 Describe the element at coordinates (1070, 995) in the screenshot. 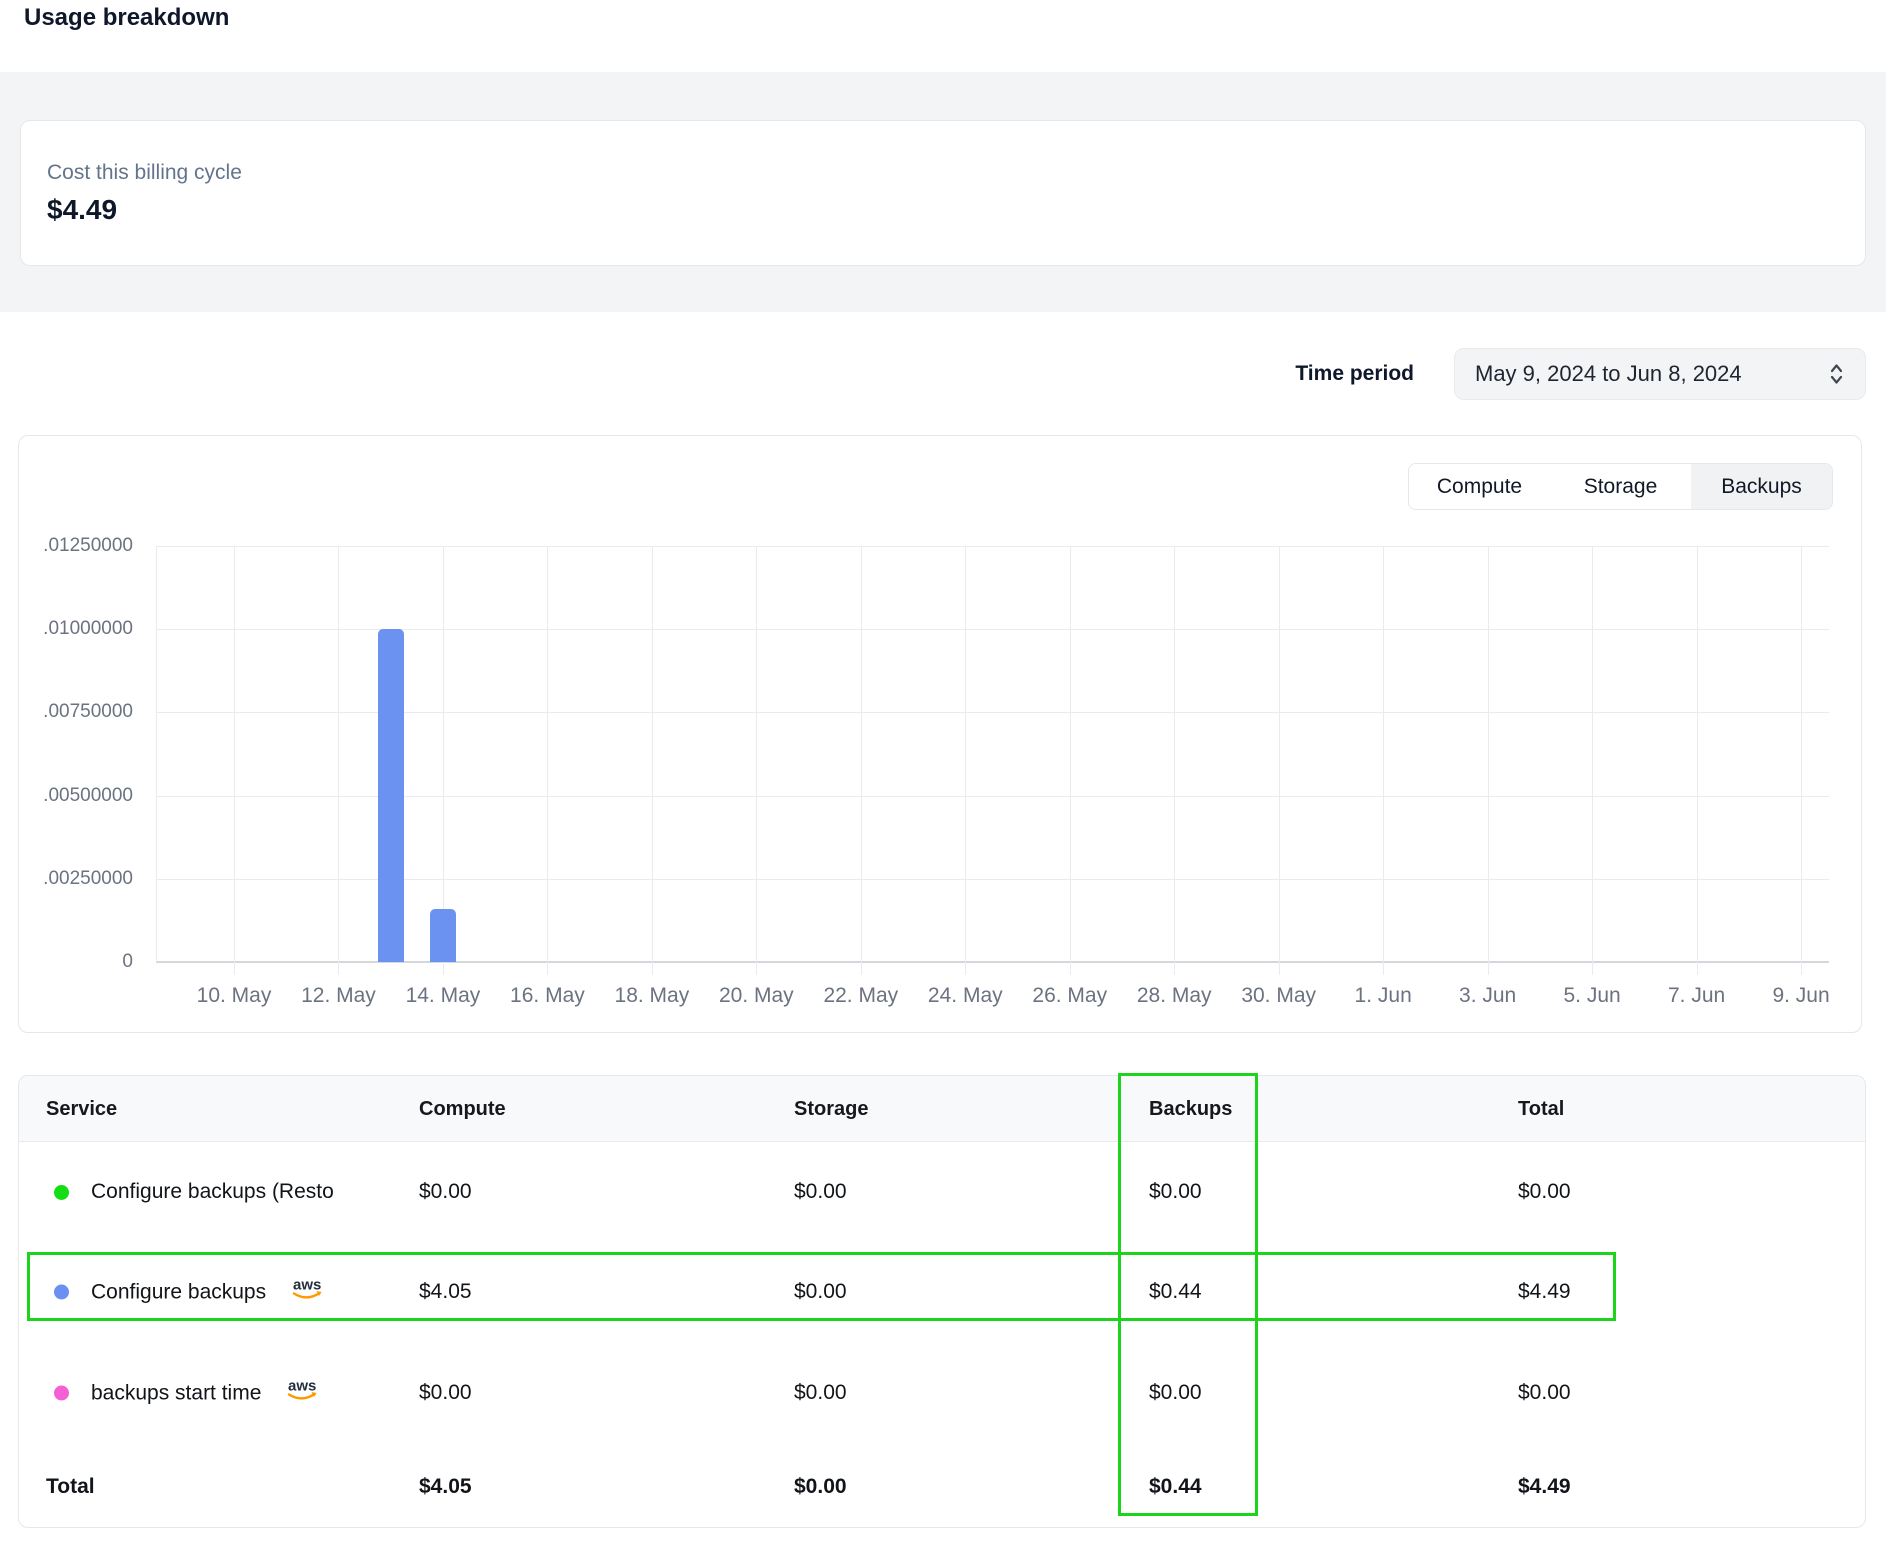

I see `x-tick-label: 26. May` at that location.